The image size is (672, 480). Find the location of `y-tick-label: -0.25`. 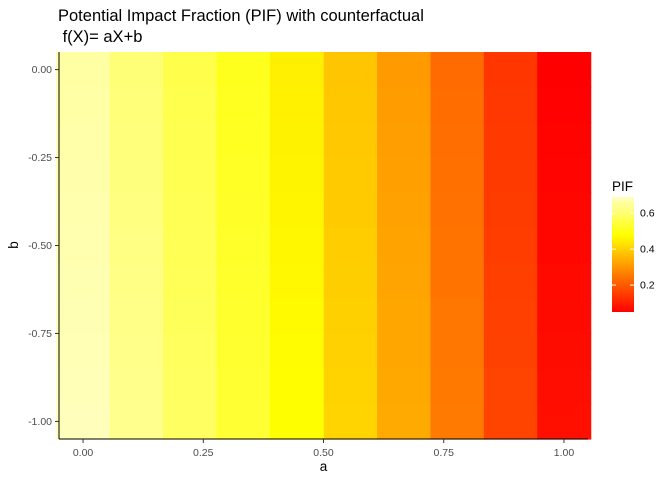

y-tick-label: -0.25 is located at coordinates (40, 158).